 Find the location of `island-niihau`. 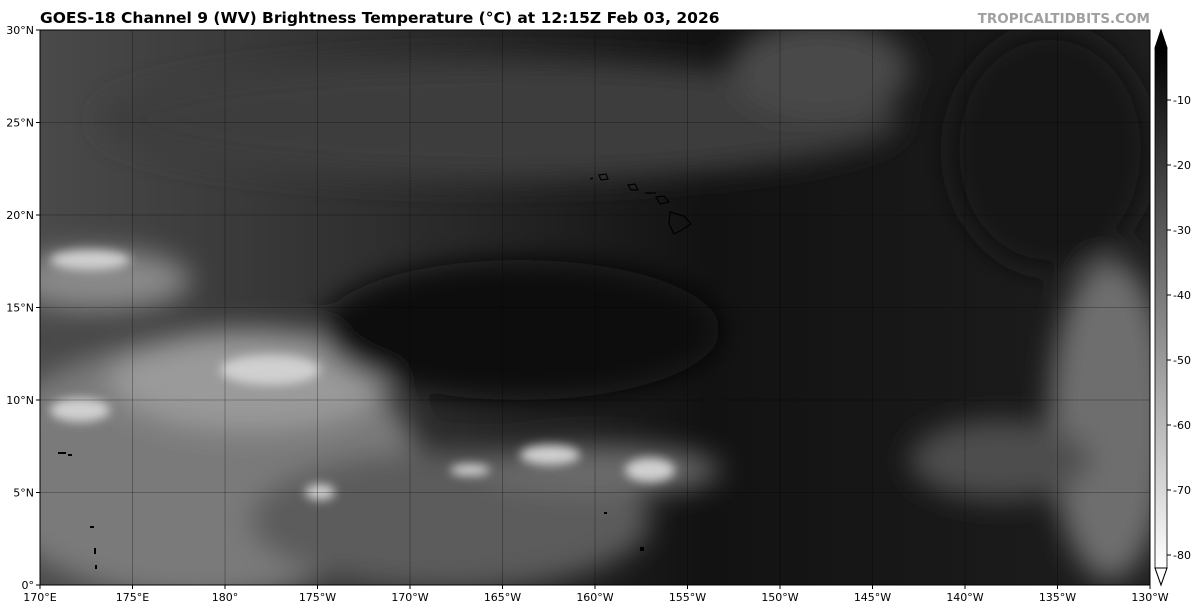

island-niihau is located at coordinates (591, 178).